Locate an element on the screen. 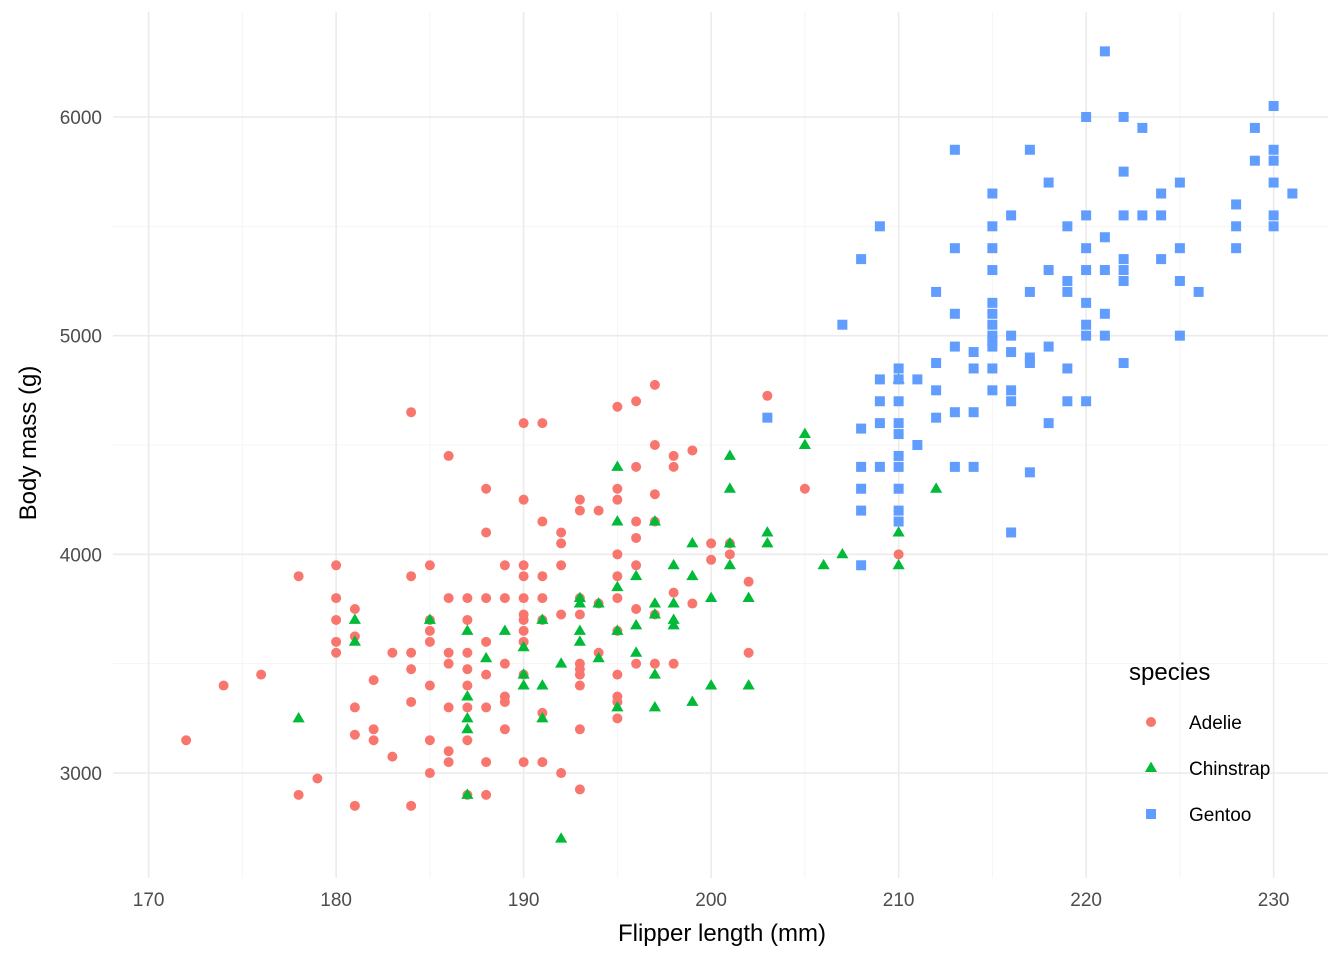  legend-label: Adelie is located at coordinates (1215, 723).